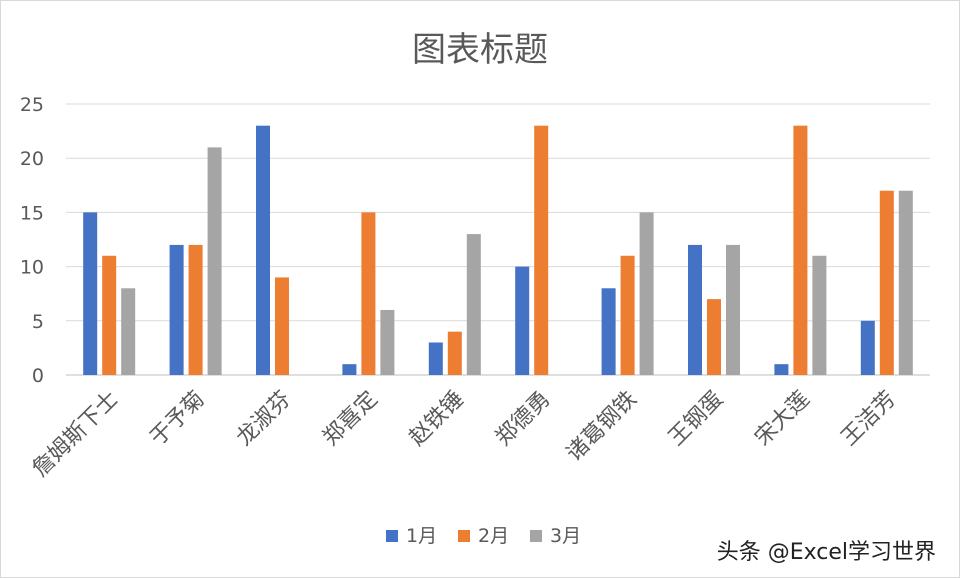 The height and width of the screenshot is (578, 960). What do you see at coordinates (75, 434) in the screenshot?
I see `x-tick-label: 詹姆斯下士` at bounding box center [75, 434].